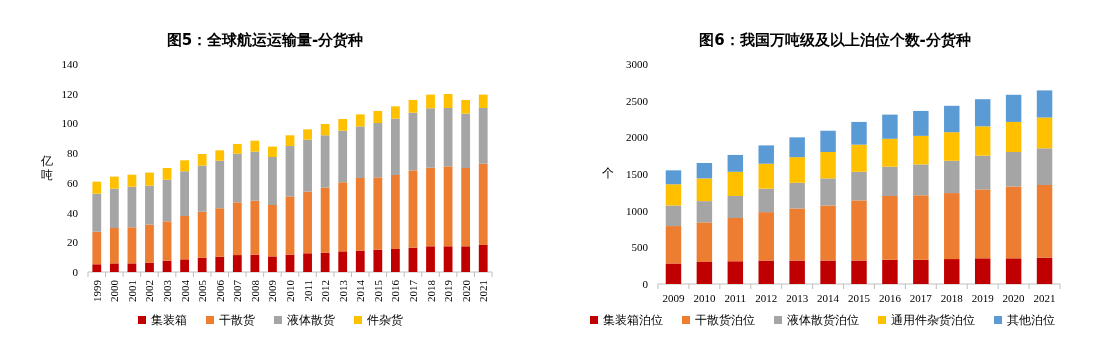 The height and width of the screenshot is (345, 1103). I want to click on legend-label: 液体散货, so click(311, 320).